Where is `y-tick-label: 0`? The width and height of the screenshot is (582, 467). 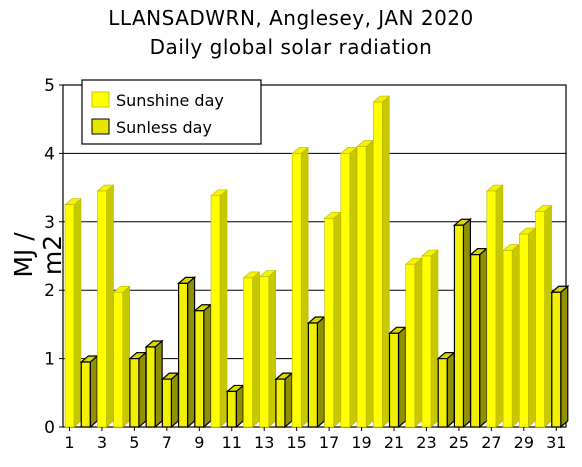
y-tick-label: 0 is located at coordinates (49, 428).